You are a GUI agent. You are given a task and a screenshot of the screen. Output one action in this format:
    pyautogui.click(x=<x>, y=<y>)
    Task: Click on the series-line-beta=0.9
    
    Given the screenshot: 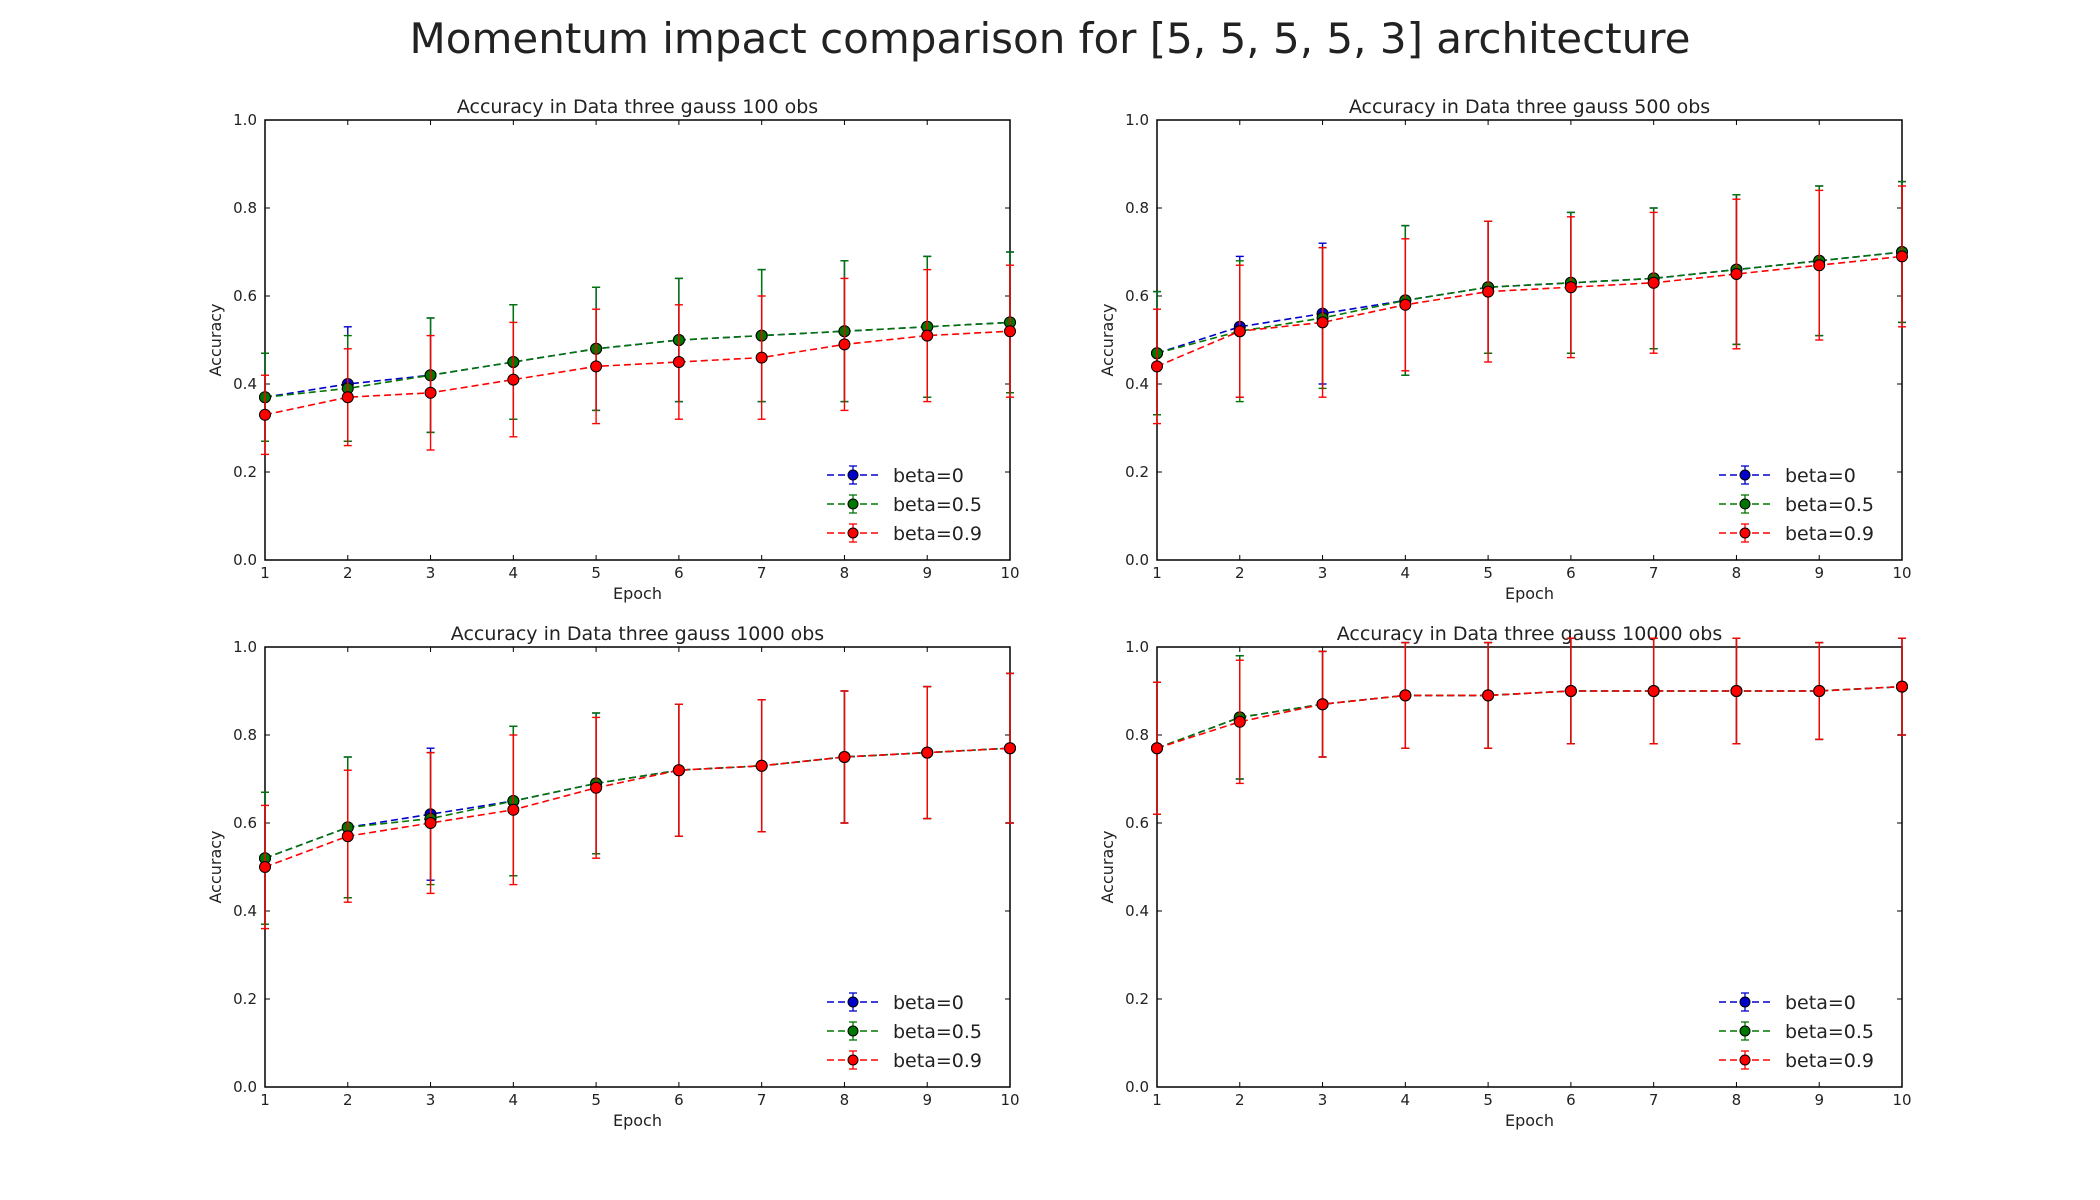 What is the action you would take?
    pyautogui.click(x=637, y=373)
    